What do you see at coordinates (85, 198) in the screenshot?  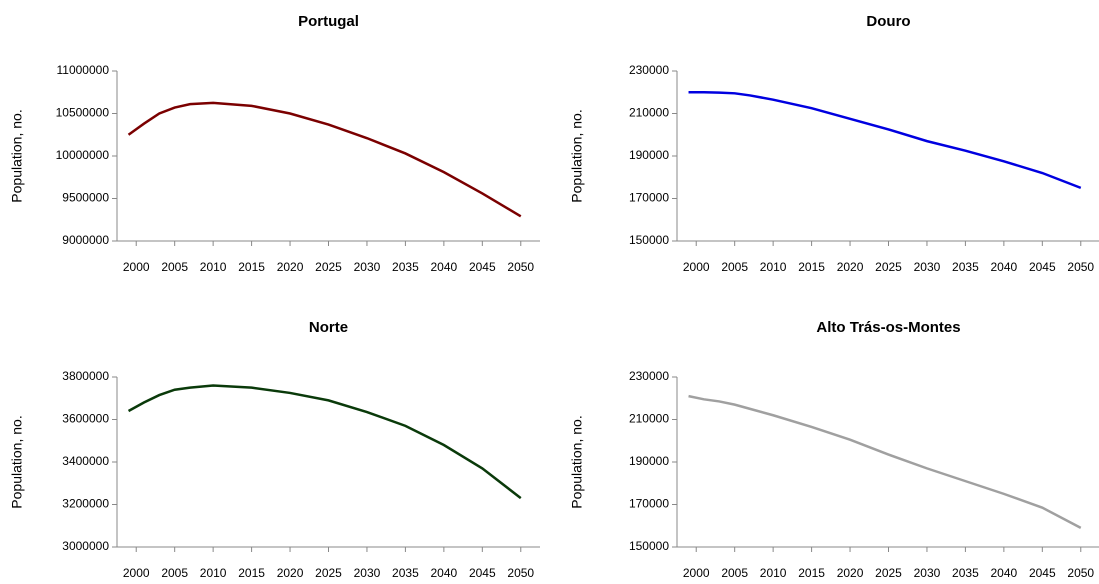 I see `y-tick-label: 9500000` at bounding box center [85, 198].